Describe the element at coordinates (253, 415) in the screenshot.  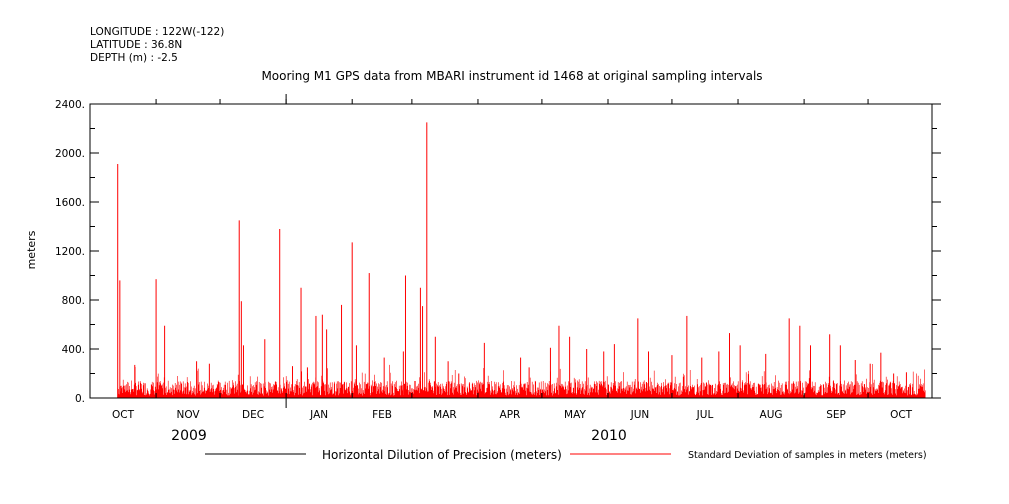
I see `month-label: DEC` at that location.